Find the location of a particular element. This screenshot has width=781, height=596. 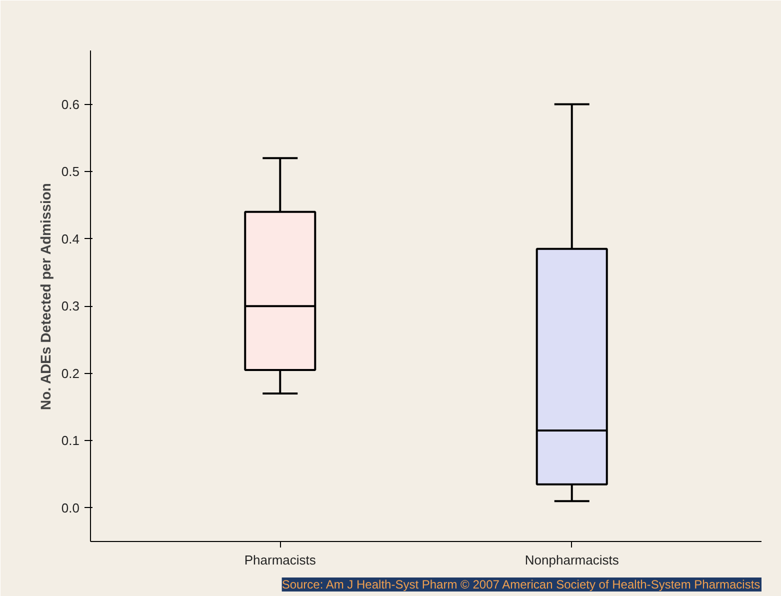

y-tick-label: 0.3 is located at coordinates (70, 306).